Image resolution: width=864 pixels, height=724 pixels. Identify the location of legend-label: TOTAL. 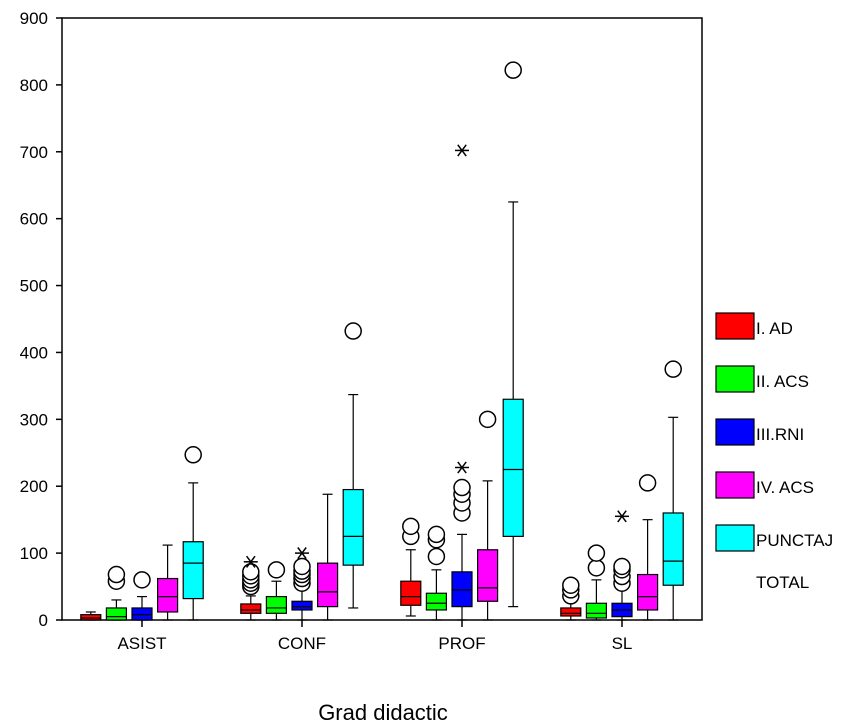
(782, 582).